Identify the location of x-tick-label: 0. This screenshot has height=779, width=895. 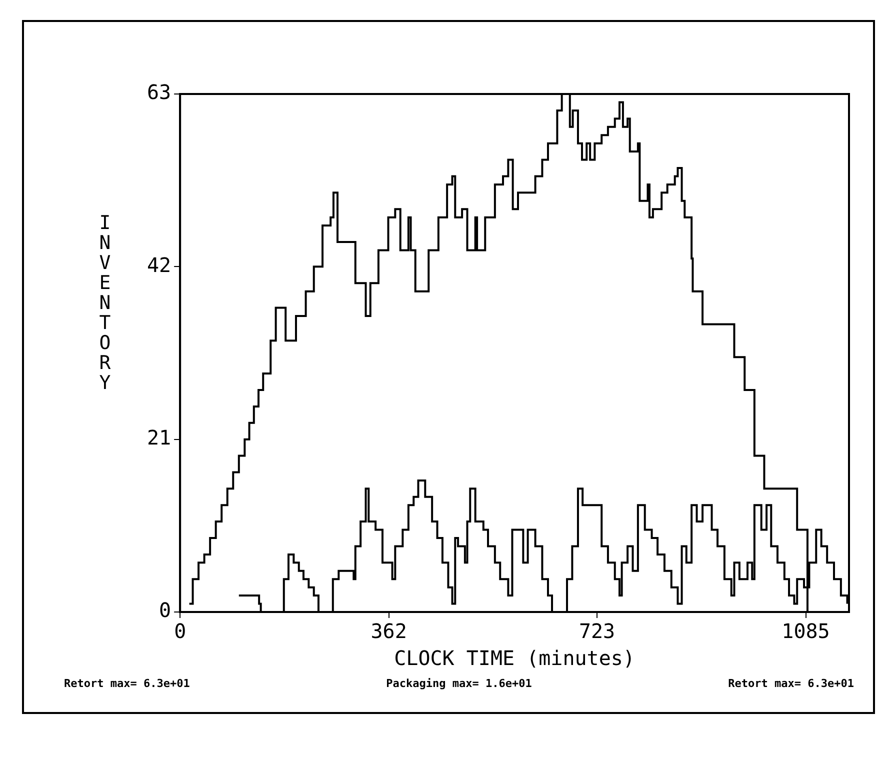
(180, 631).